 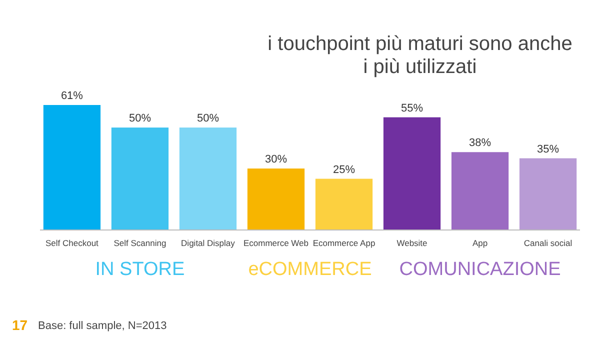 What do you see at coordinates (73, 243) in the screenshot?
I see `x-tick-label: Self Checkout` at bounding box center [73, 243].